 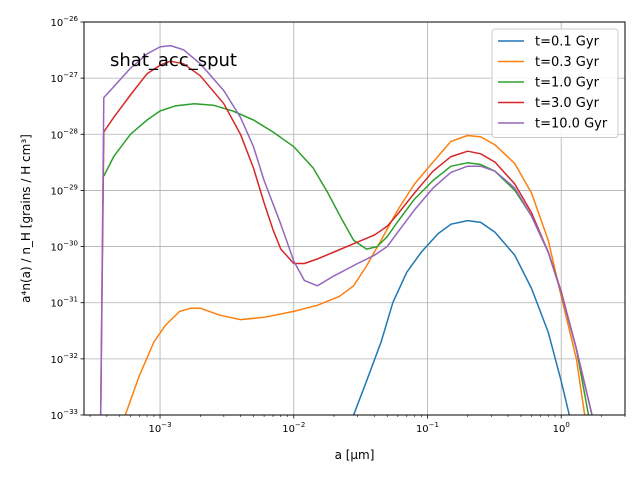 What do you see at coordinates (567, 83) in the screenshot?
I see `legend-label-2: t=1.0 Gyr` at bounding box center [567, 83].